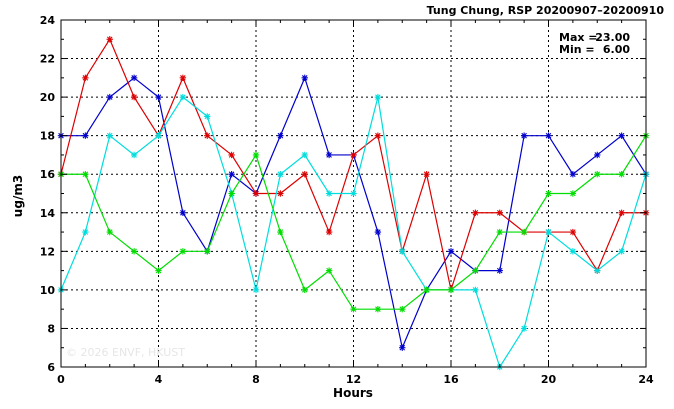 The width and height of the screenshot is (674, 409). Describe the element at coordinates (47, 136) in the screenshot. I see `y-tick-label: 18` at that location.